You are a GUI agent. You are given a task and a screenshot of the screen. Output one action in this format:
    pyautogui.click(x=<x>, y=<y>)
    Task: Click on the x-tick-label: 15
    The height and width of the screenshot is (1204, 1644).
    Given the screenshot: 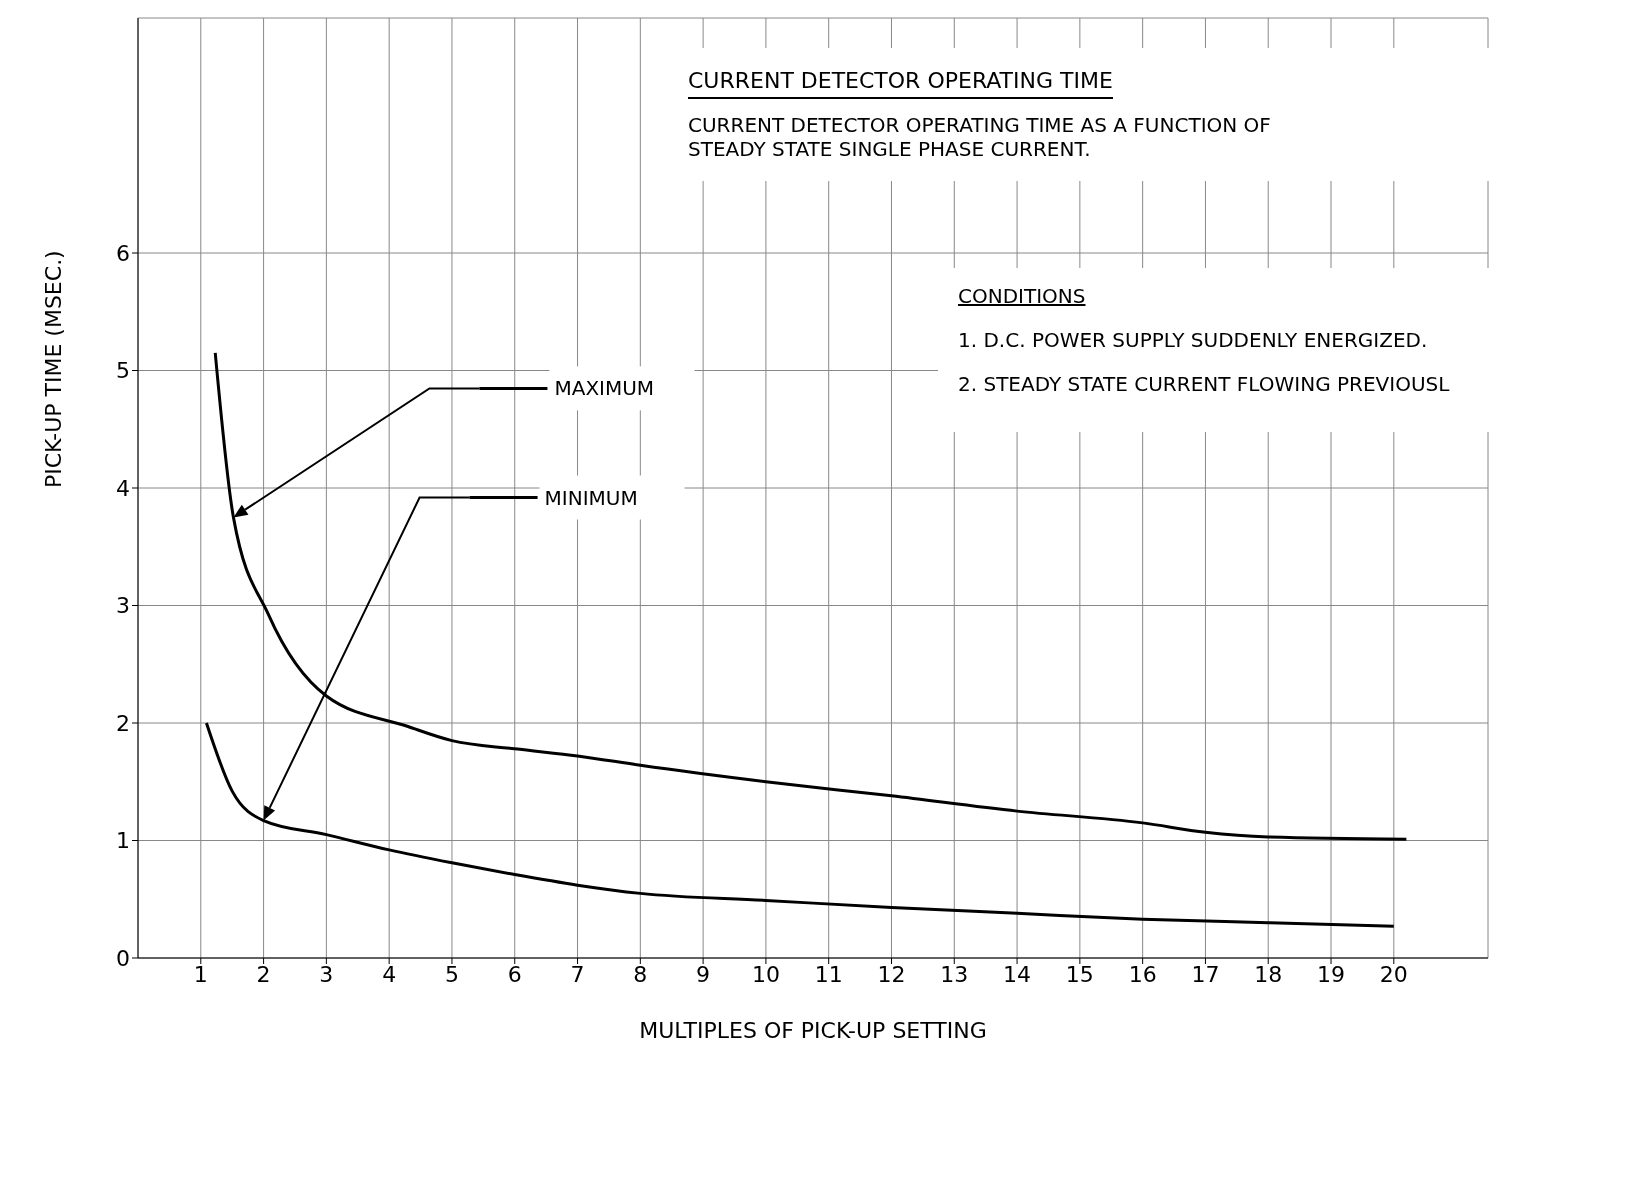 What is the action you would take?
    pyautogui.click(x=1079, y=974)
    